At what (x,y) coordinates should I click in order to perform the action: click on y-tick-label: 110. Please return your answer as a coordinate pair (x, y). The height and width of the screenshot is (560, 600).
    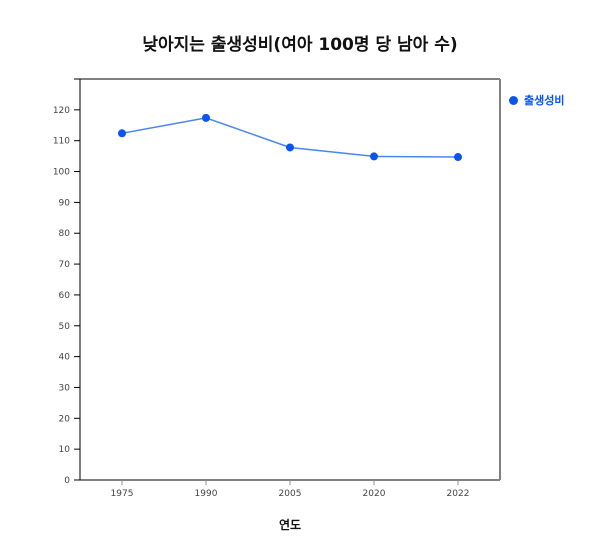
    Looking at the image, I should click on (61, 142).